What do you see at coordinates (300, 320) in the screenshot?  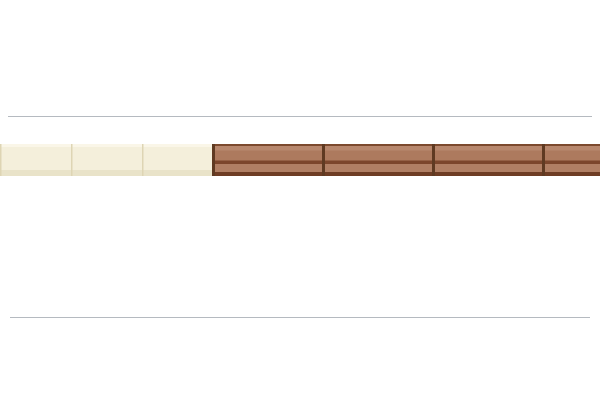 I see `bottom-chart-x-axis` at bounding box center [300, 320].